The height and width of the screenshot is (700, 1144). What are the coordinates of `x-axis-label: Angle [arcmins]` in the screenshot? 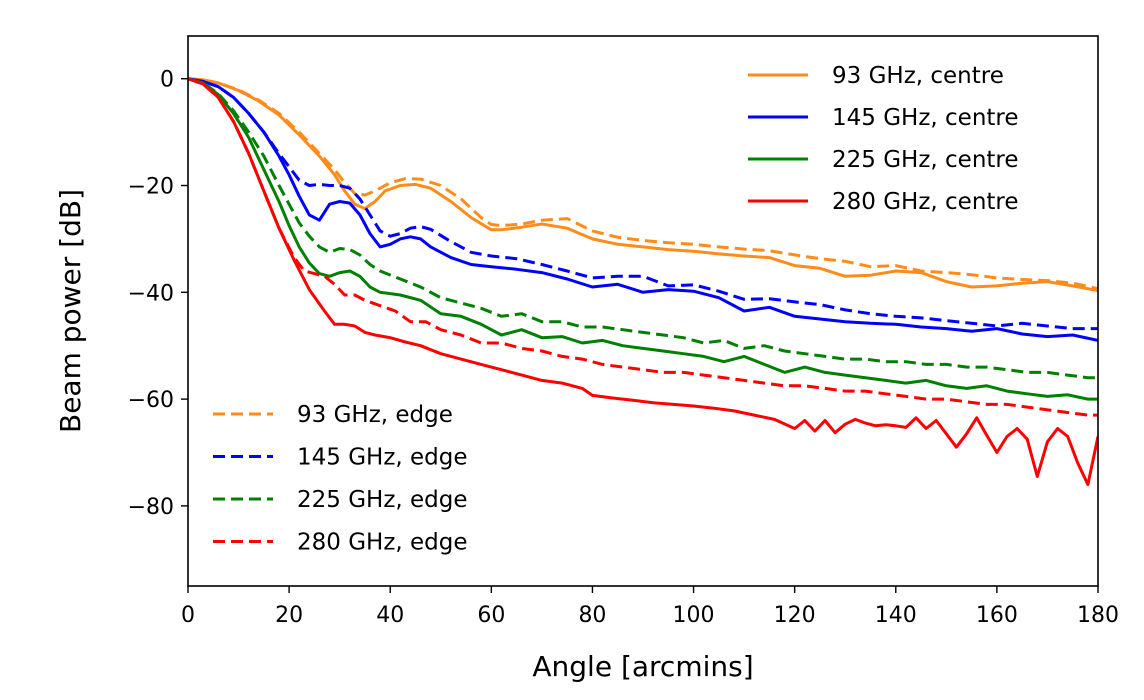 It's located at (642, 666).